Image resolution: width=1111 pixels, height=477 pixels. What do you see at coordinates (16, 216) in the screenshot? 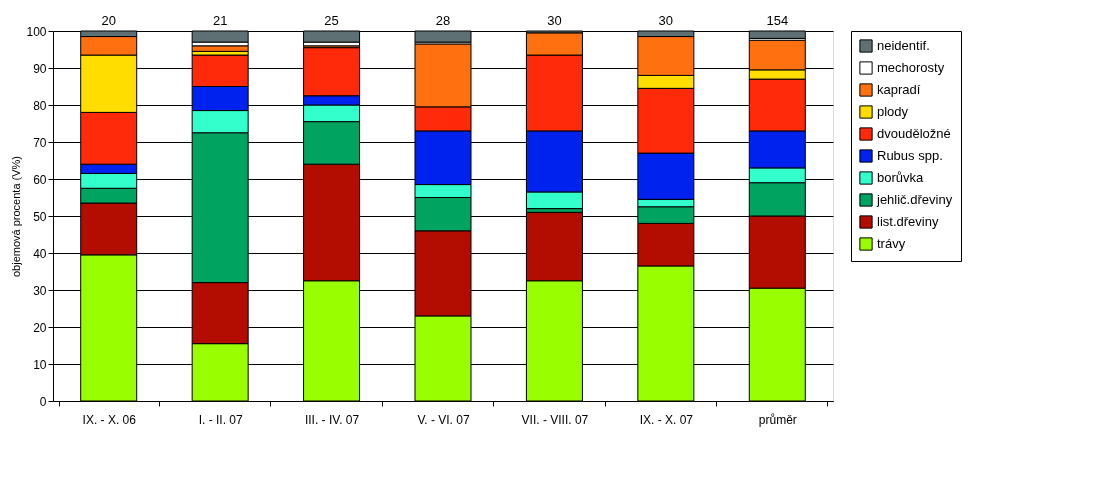
I see `y-axis-title: objemová procenta (V%)` at bounding box center [16, 216].